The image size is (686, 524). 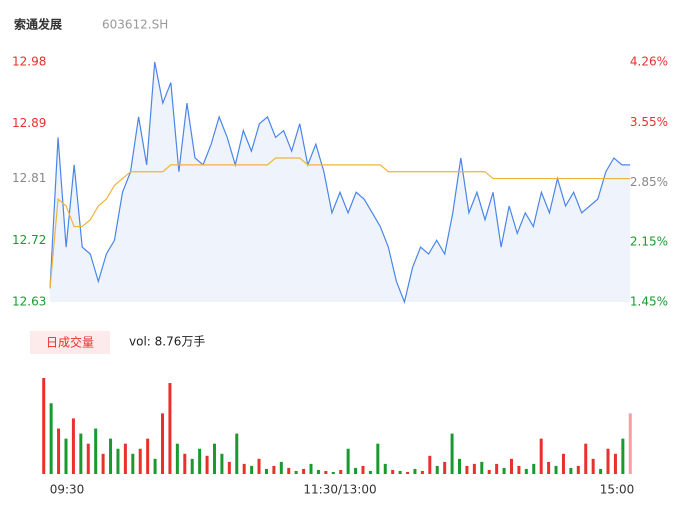 I want to click on legend-label: 日成交量, so click(x=70, y=342).